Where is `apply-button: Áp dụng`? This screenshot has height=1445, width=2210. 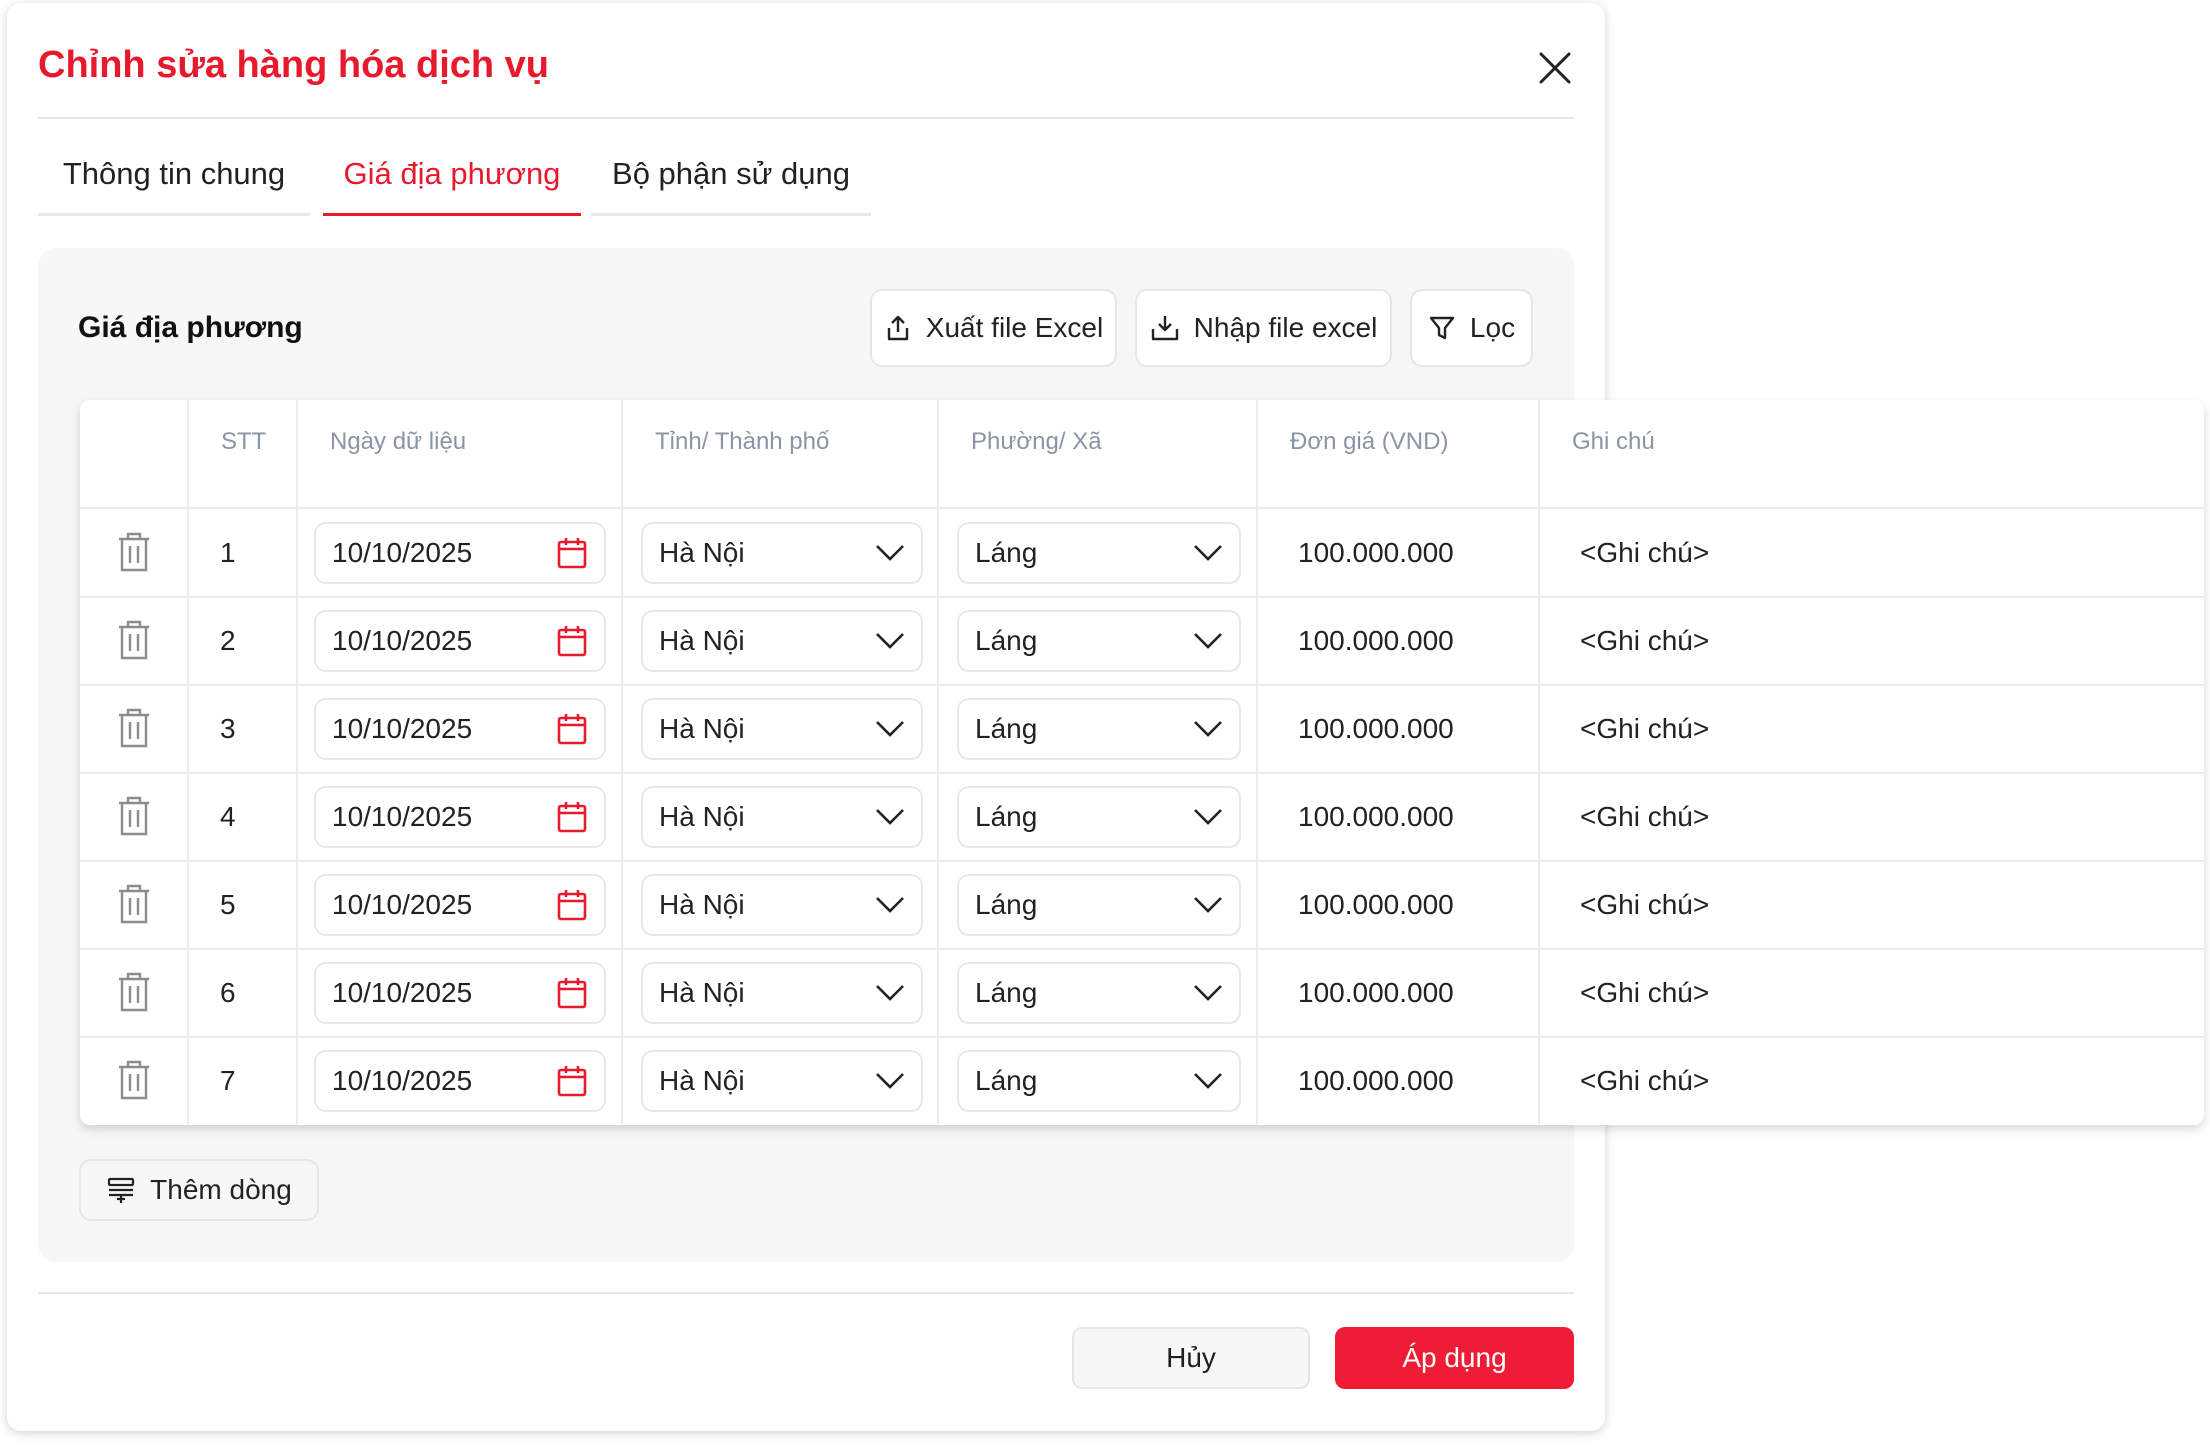 apply-button: Áp dụng is located at coordinates (1454, 1358).